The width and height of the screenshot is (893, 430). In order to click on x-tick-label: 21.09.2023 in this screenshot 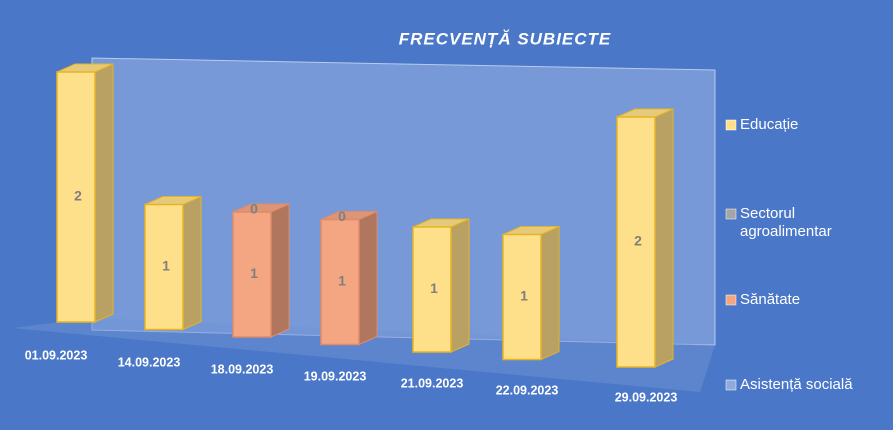, I will do `click(432, 383)`.